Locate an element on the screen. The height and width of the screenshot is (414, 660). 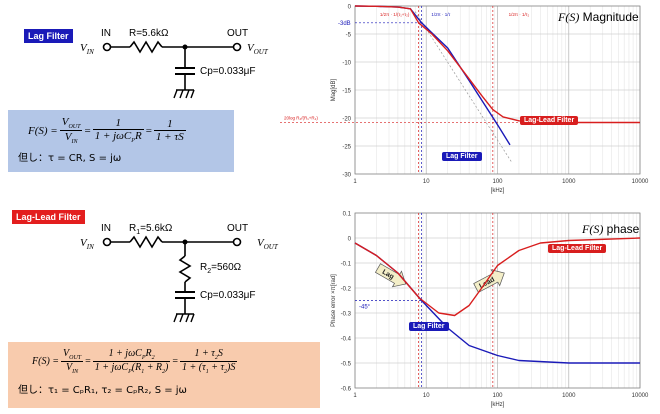
y-tick-label: -25 is located at coordinates (346, 148).